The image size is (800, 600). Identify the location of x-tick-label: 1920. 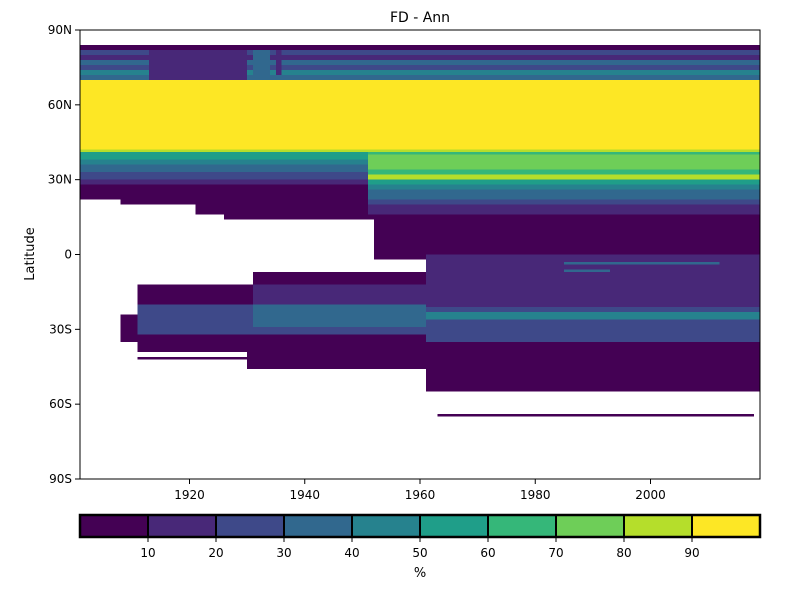
(189, 495).